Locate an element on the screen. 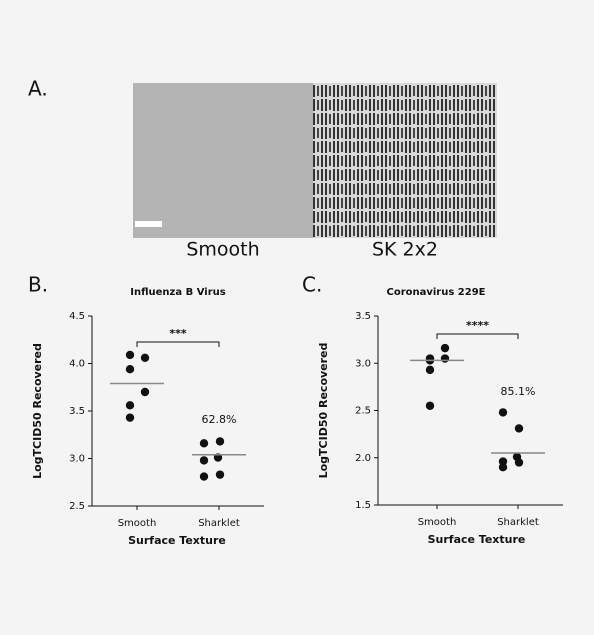  sharklet-image is located at coordinates (405, 160).